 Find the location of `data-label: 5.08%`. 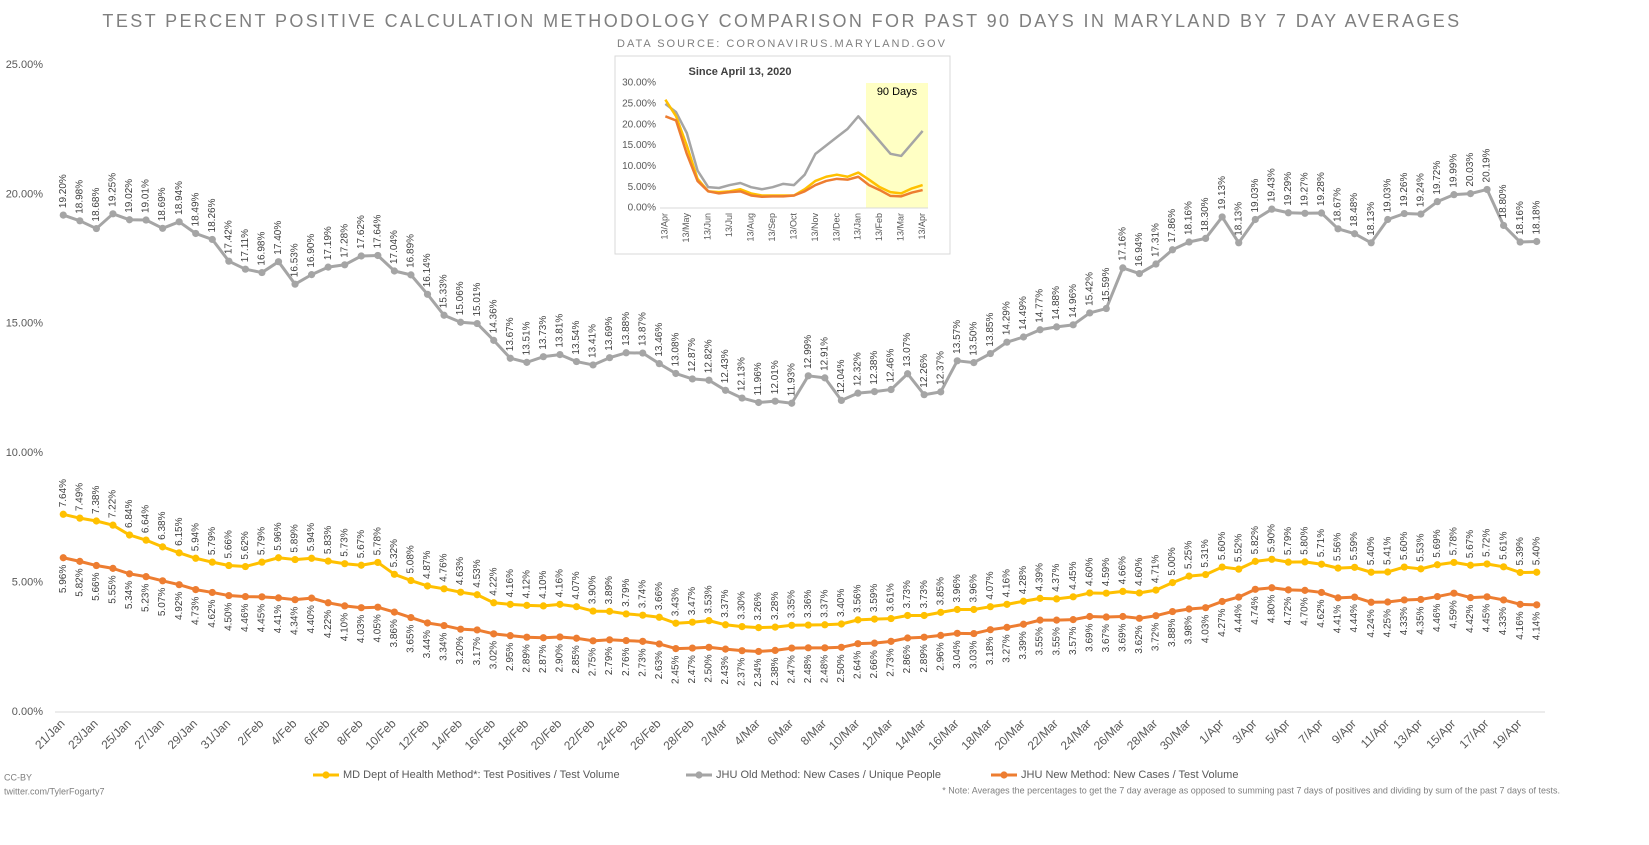

data-label: 5.08% is located at coordinates (411, 559).